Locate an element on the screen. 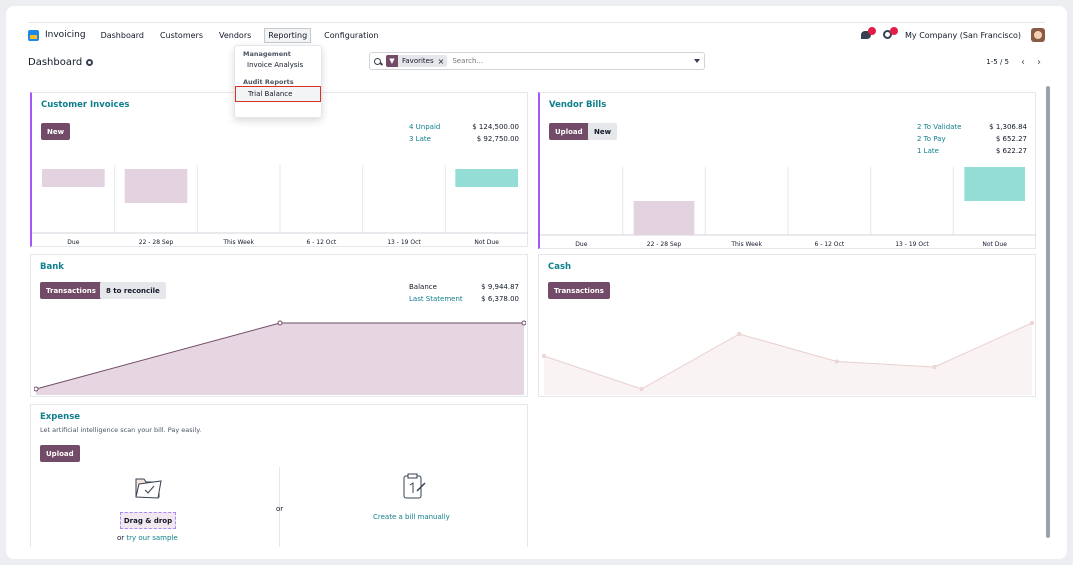 This screenshot has width=1073, height=565. menu-customers: Customers is located at coordinates (181, 35).